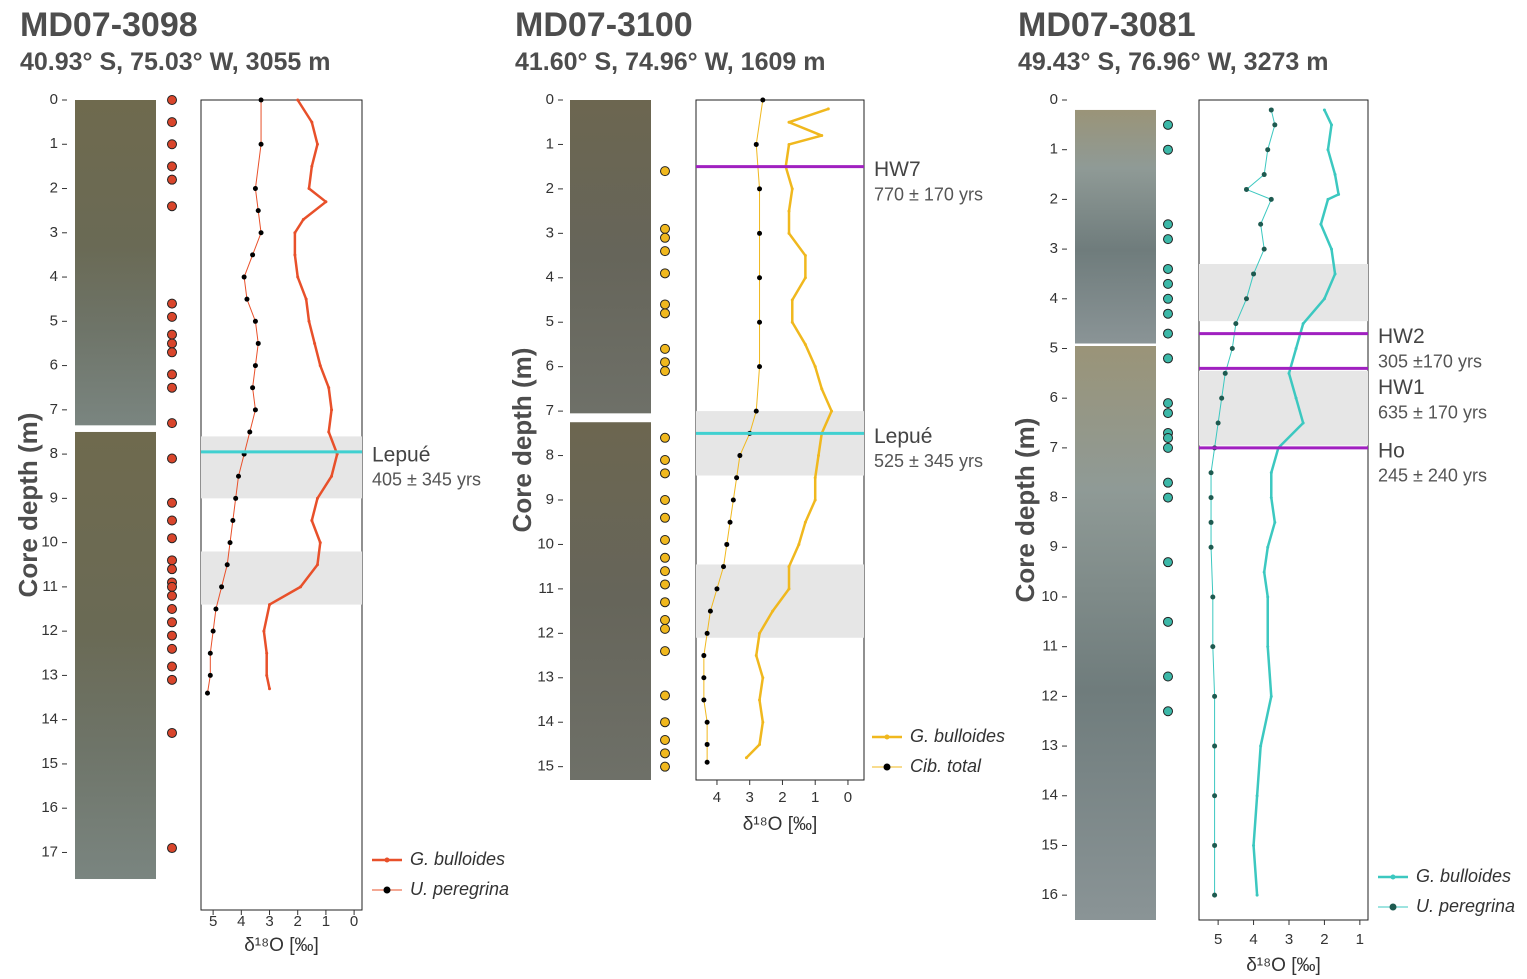 This screenshot has height=979, width=1527. Describe the element at coordinates (545, 632) in the screenshot. I see `y-tick-label: 12` at that location.